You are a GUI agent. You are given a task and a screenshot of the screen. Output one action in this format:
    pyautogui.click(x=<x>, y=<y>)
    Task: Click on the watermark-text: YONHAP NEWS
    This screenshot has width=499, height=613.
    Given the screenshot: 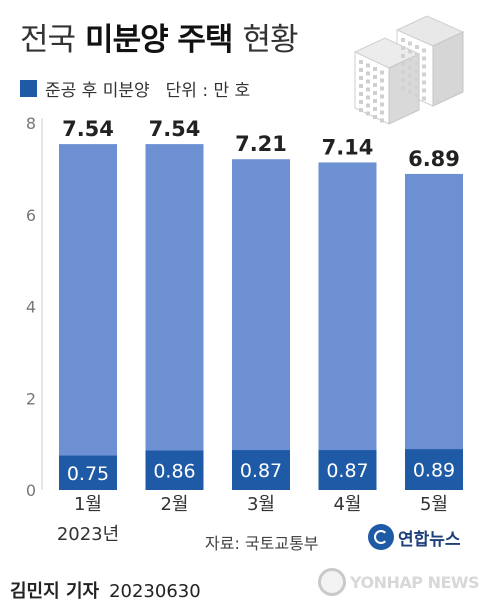 What is the action you would take?
    pyautogui.click(x=415, y=582)
    